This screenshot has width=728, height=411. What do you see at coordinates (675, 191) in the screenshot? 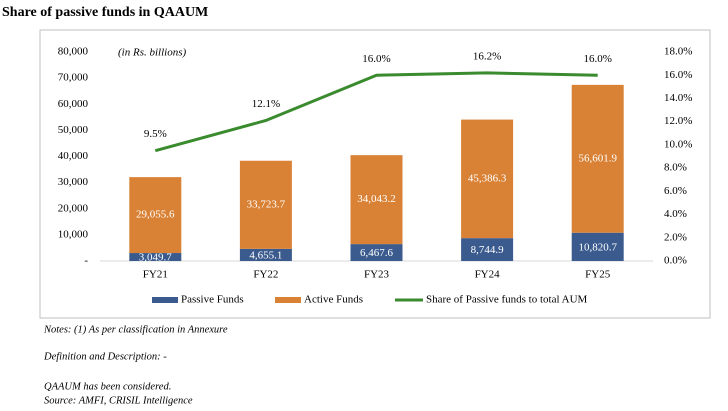
I see `y2-tick-label: 6.0%` at bounding box center [675, 191].